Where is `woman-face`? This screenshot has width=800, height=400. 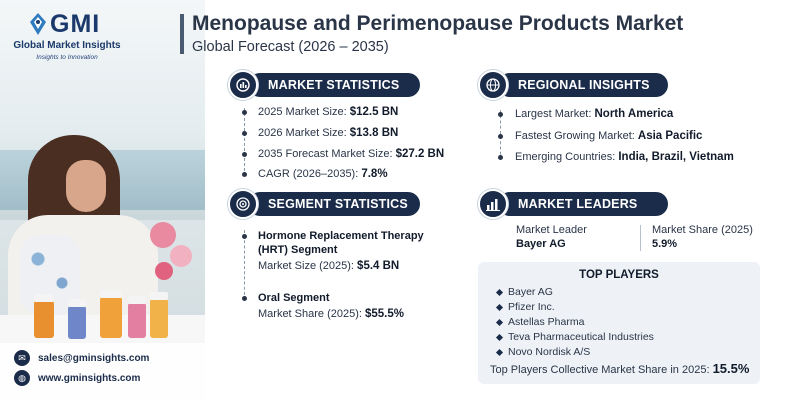 woman-face is located at coordinates (86, 186).